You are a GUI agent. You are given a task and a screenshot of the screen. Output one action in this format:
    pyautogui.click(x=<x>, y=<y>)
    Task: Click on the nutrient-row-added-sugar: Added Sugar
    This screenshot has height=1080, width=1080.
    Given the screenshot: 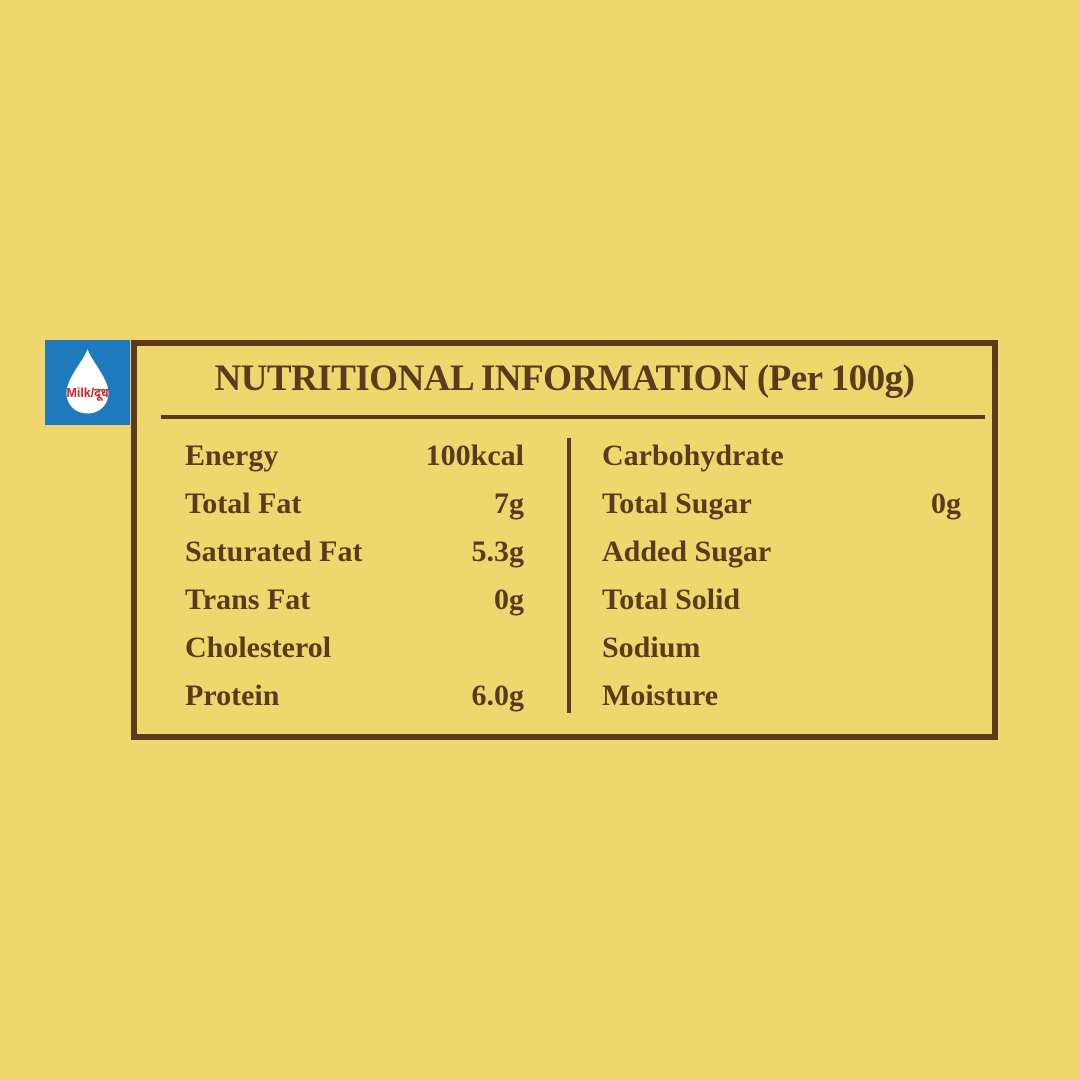 What is the action you would take?
    pyautogui.click(x=781, y=552)
    